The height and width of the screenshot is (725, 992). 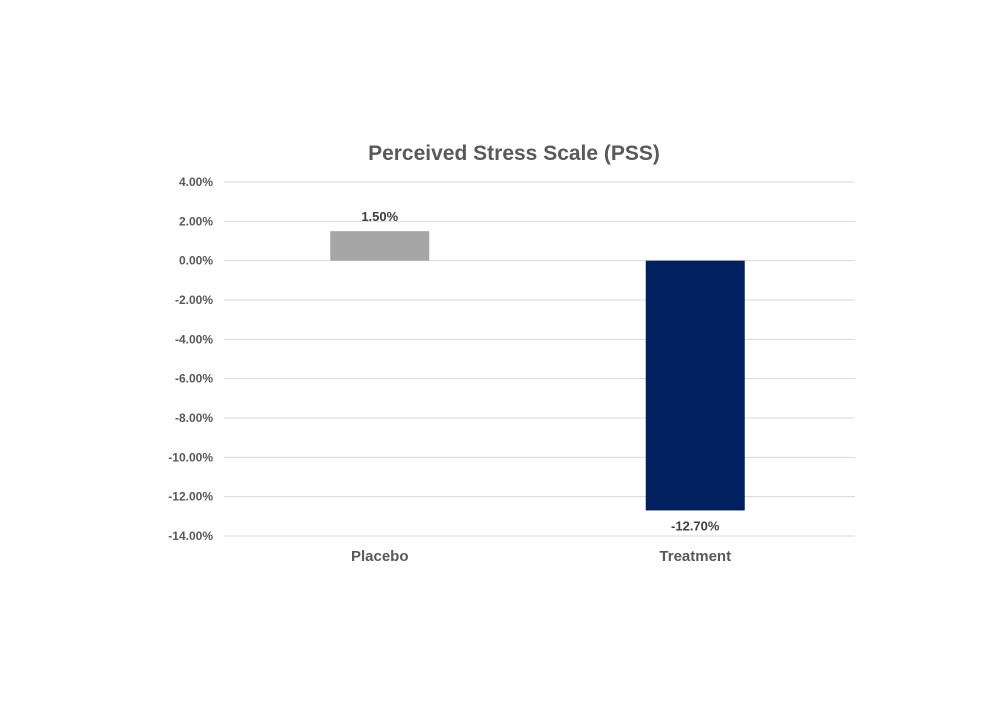 I want to click on y-tick-label: -12.00%, so click(x=190, y=497).